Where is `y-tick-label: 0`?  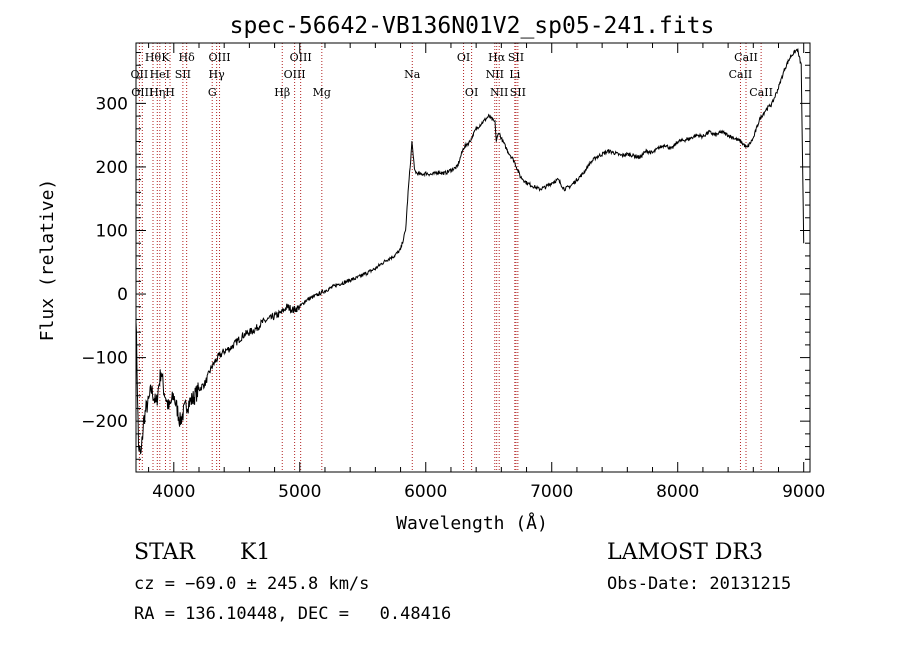 y-tick-label: 0 is located at coordinates (122, 295).